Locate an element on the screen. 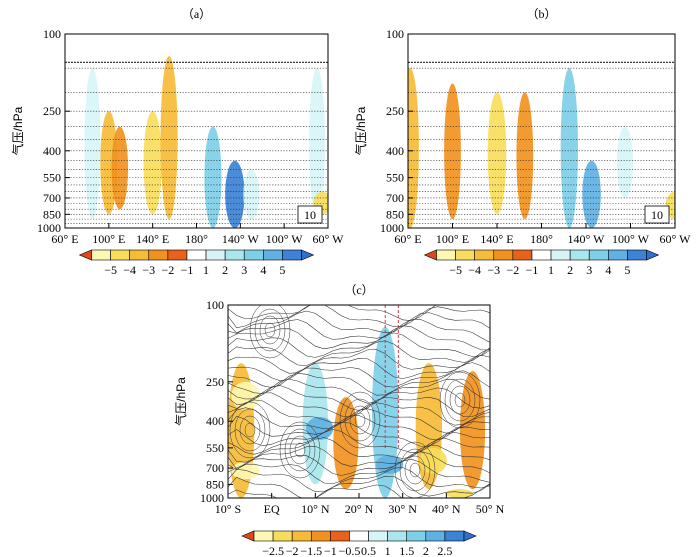 The image size is (700, 557). colorbar-label: 1 is located at coordinates (551, 270).